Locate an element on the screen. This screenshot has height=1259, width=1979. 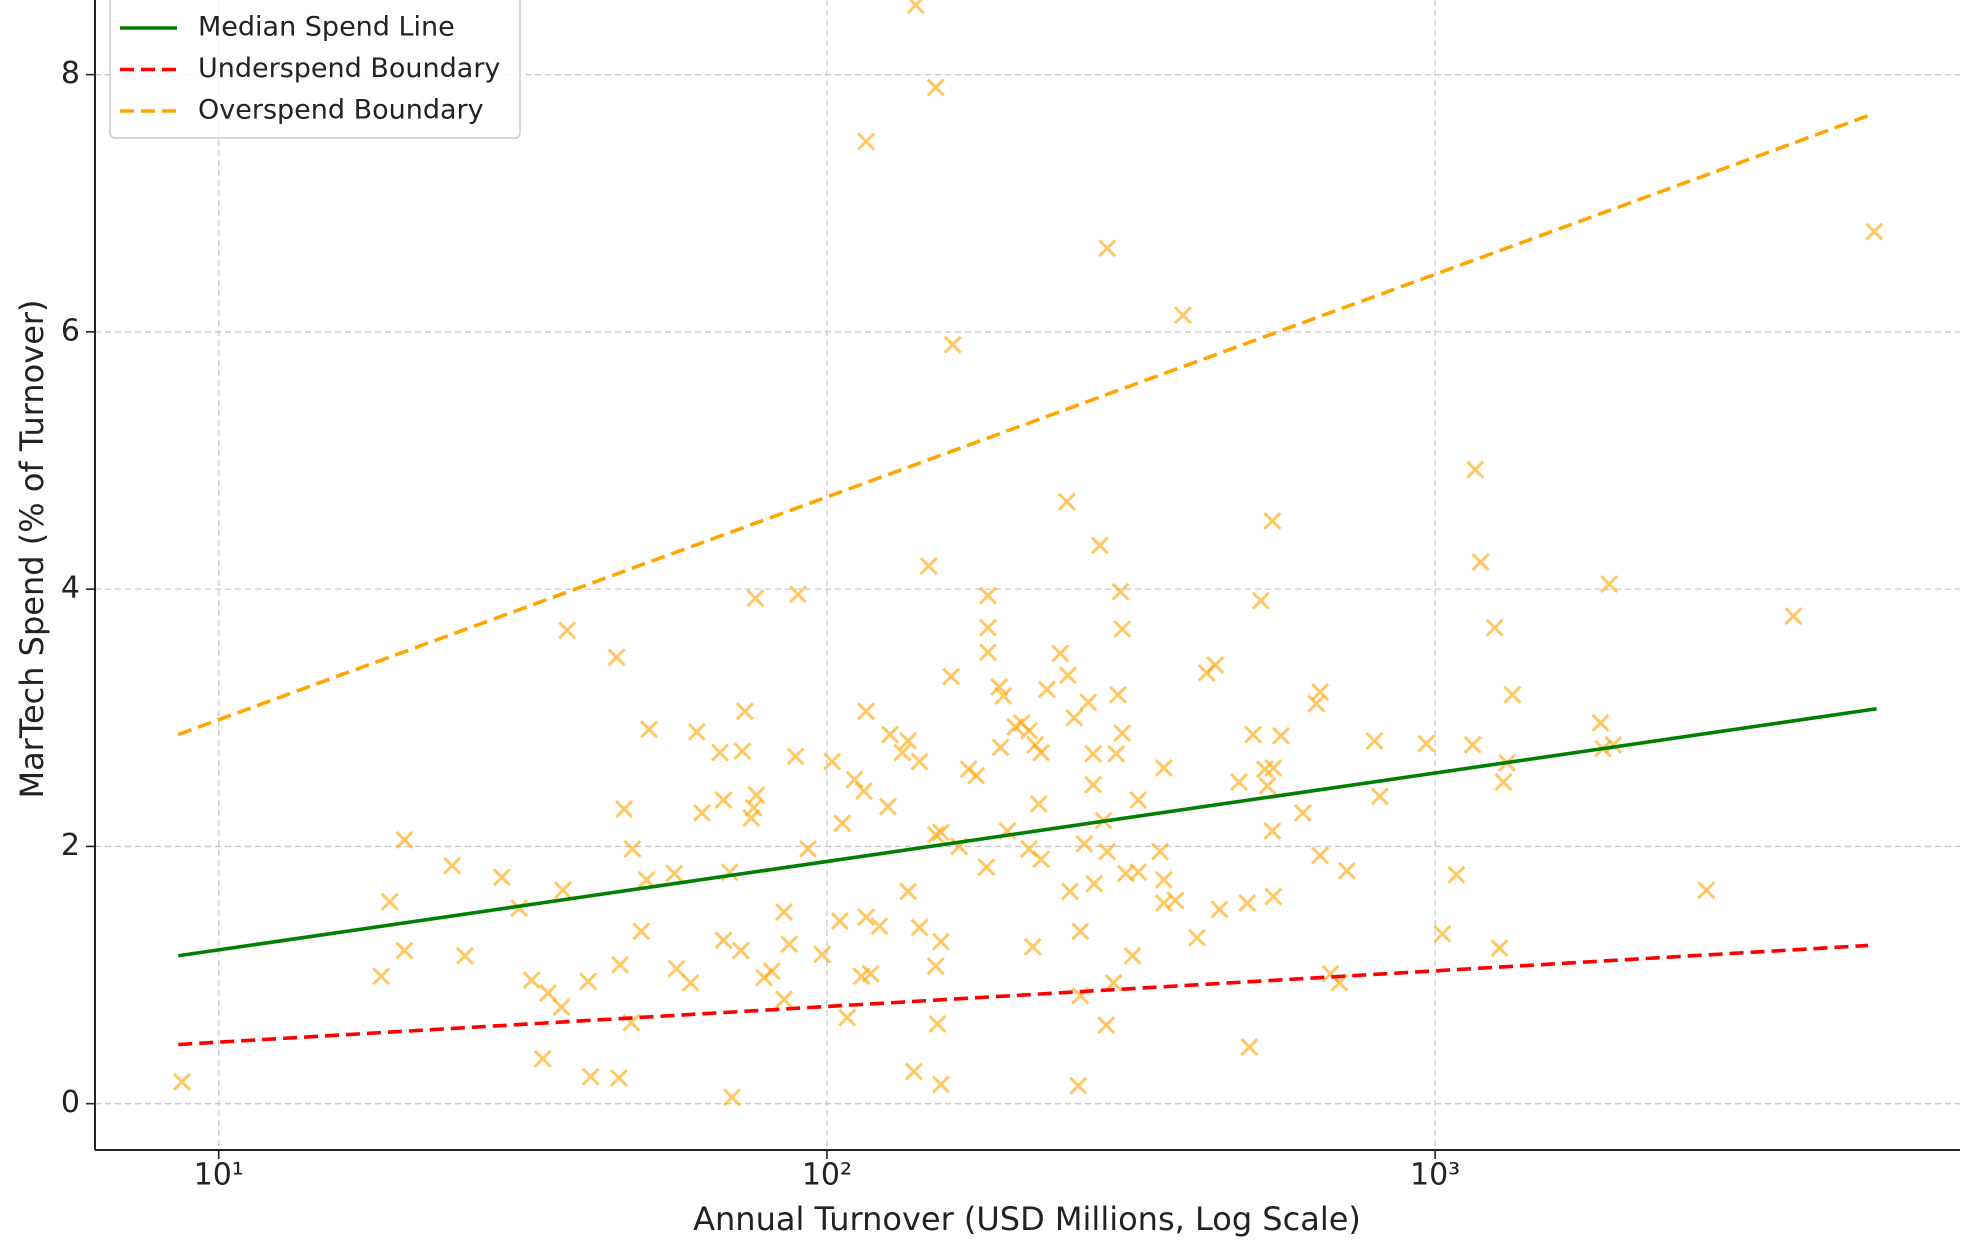
legend-label: Underspend Boundary is located at coordinates (349, 68).